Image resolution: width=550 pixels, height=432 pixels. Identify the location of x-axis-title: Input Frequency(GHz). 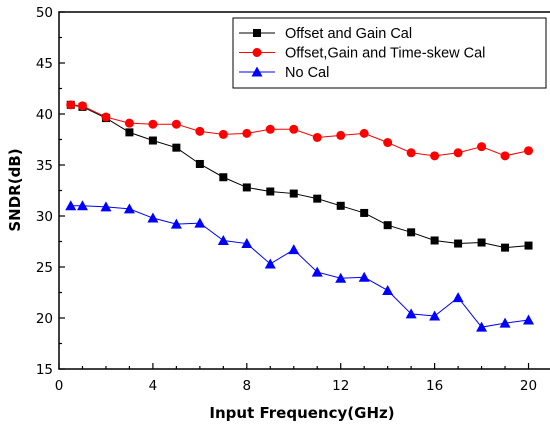
(301, 413).